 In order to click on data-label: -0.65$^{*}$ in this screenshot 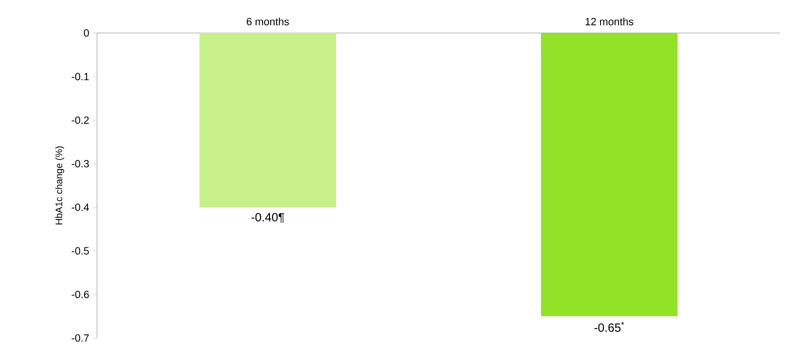, I will do `click(609, 327)`.